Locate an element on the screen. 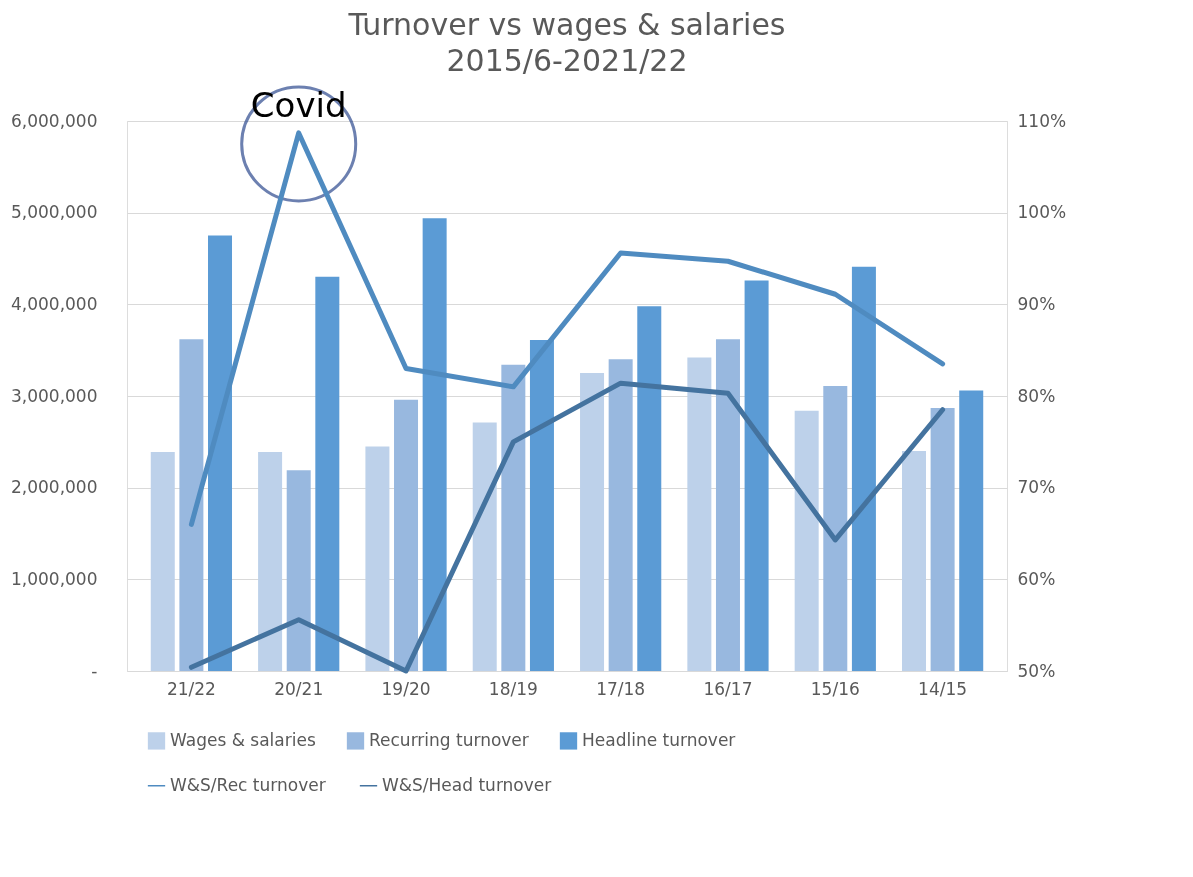  x-tick-label: 20/21 is located at coordinates (299, 688).